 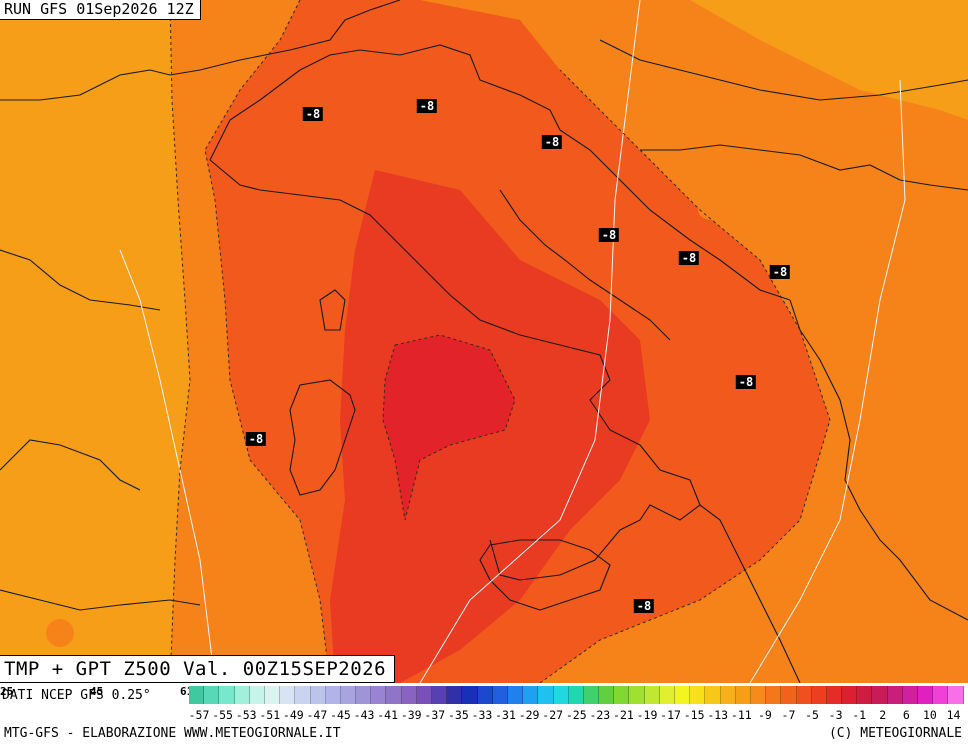 I want to click on scale-tick-label: -35, so click(x=458, y=715).